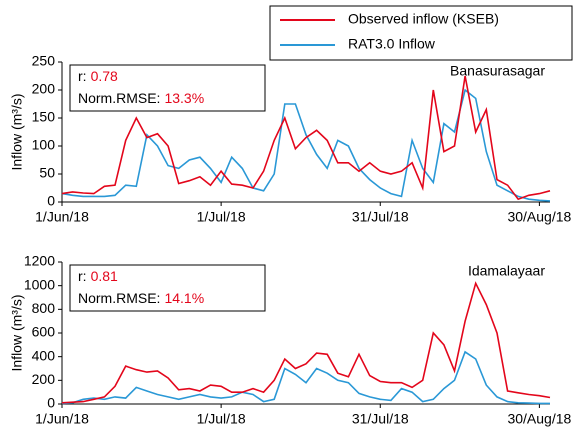 The width and height of the screenshot is (578, 433). What do you see at coordinates (47, 173) in the screenshot?
I see `y-tick-label: 50` at bounding box center [47, 173].